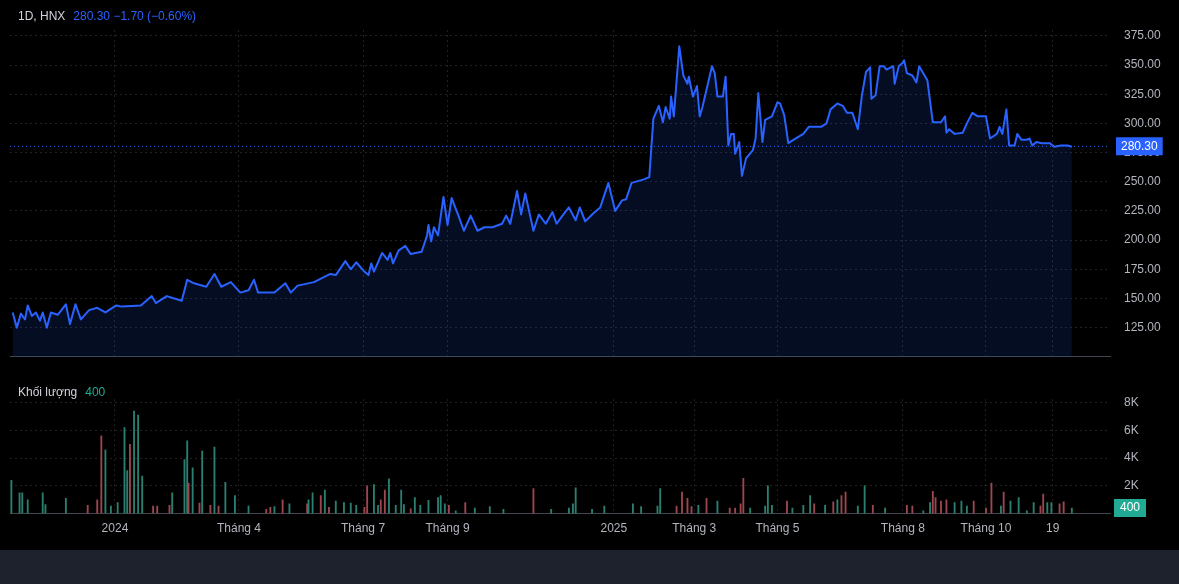 The width and height of the screenshot is (1179, 584). I want to click on x-tick-label: Tháng 3, so click(694, 528).